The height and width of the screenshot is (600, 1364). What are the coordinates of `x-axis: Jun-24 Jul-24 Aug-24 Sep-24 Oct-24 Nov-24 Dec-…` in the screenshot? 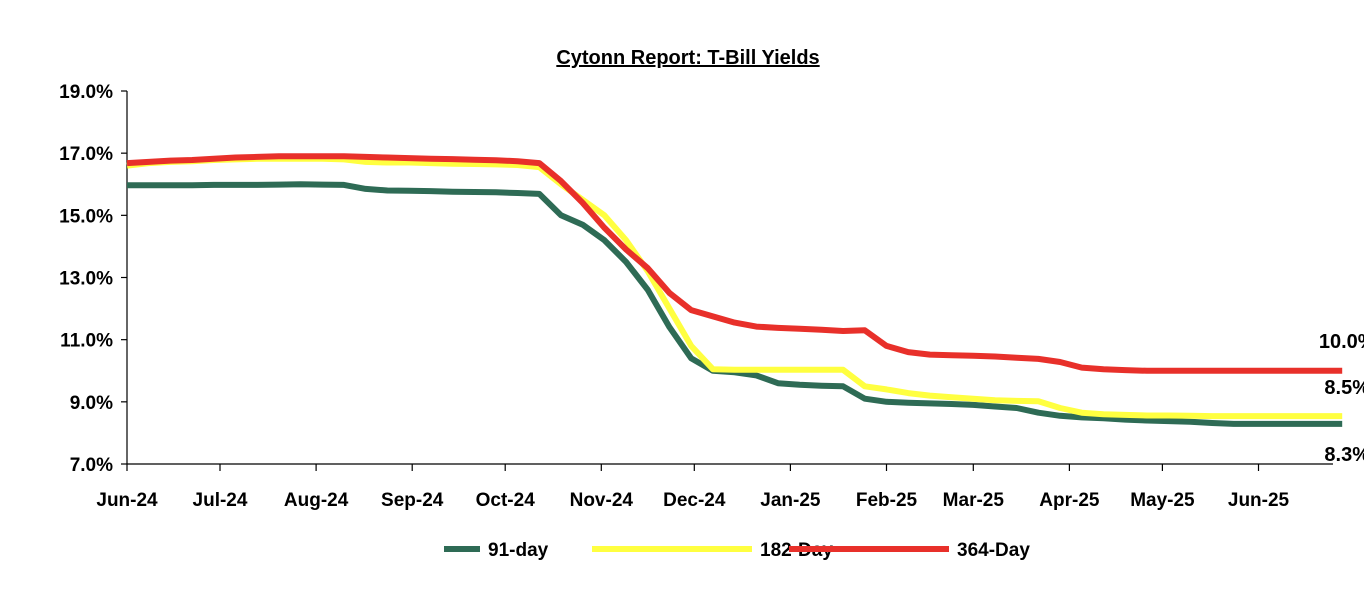 It's located at (714, 487).